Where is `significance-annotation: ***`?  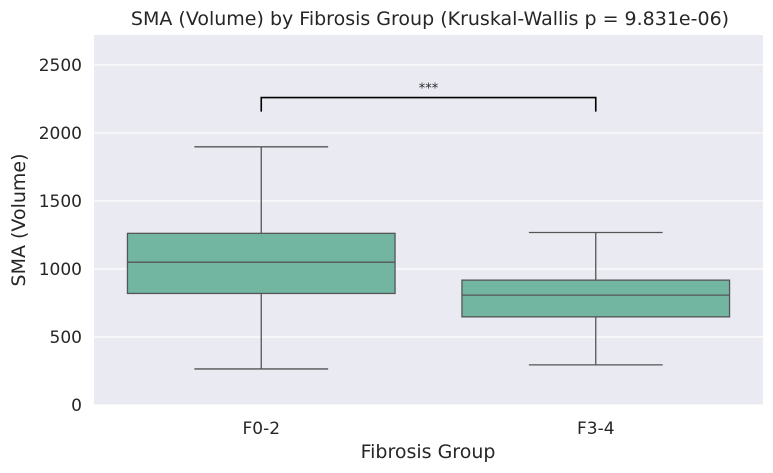
significance-annotation: *** is located at coordinates (428, 97).